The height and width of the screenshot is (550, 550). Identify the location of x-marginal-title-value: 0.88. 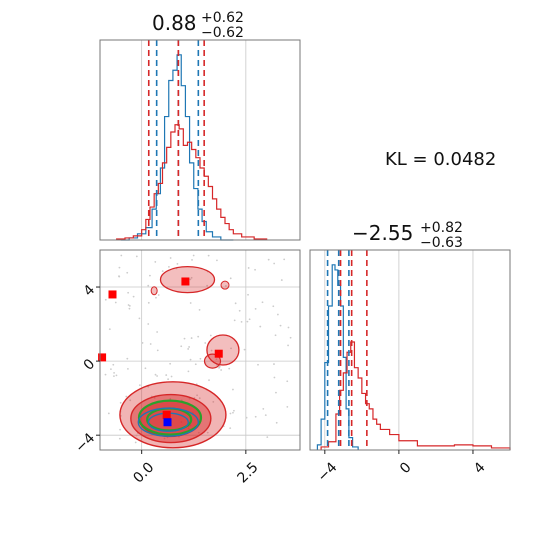
(174, 23).